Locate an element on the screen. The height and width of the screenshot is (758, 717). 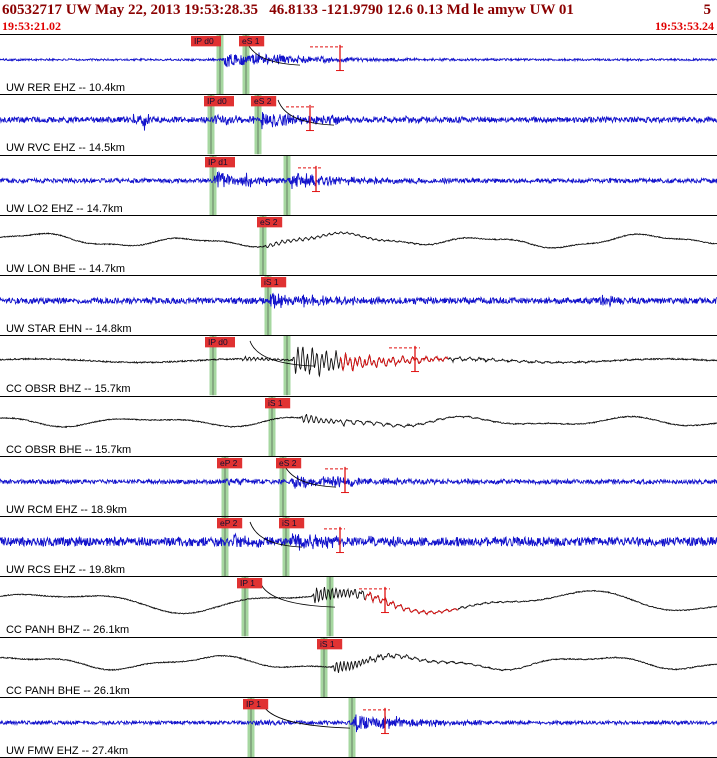
trace-panel-2: IP d0 eS 2 UW RVC EHZ -- 14.5km is located at coordinates (358, 125).